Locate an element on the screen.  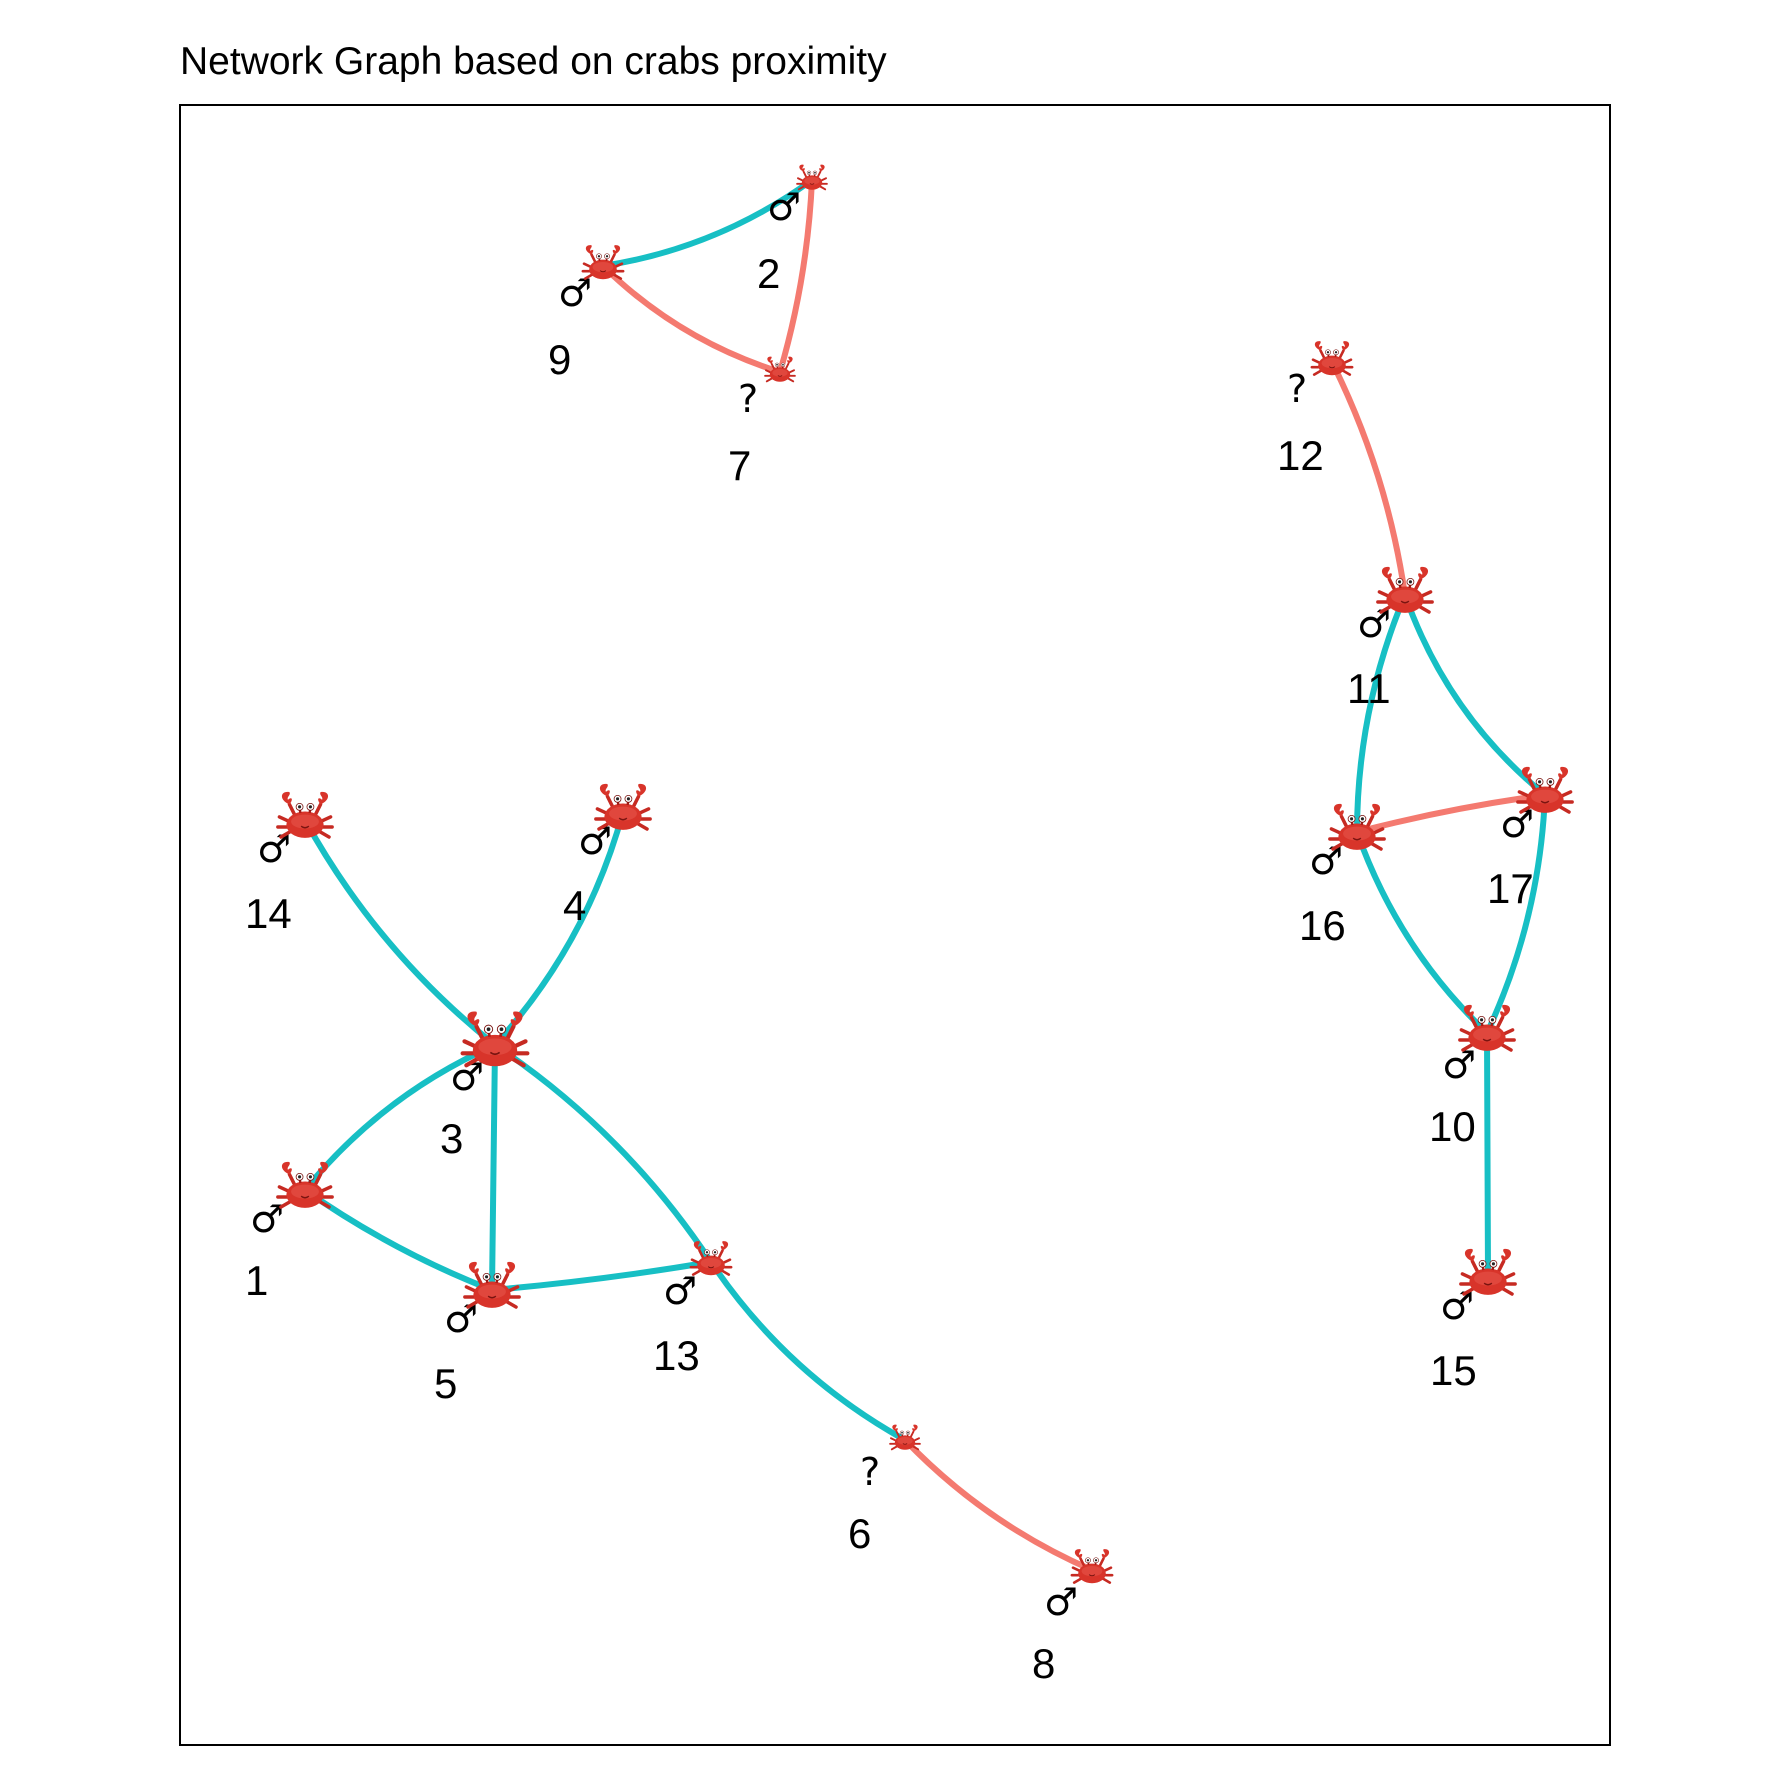
node-6-label: 6 is located at coordinates (859, 1533).